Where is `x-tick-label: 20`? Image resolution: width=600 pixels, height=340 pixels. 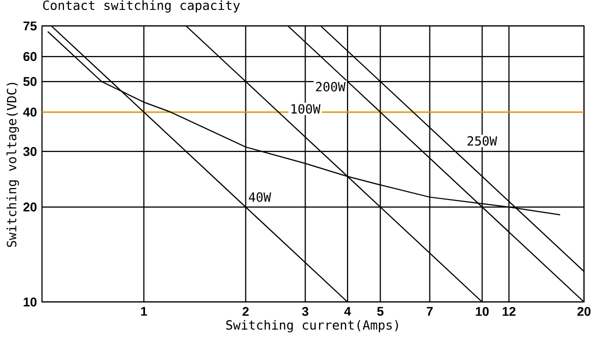 x-tick-label: 20 is located at coordinates (584, 311).